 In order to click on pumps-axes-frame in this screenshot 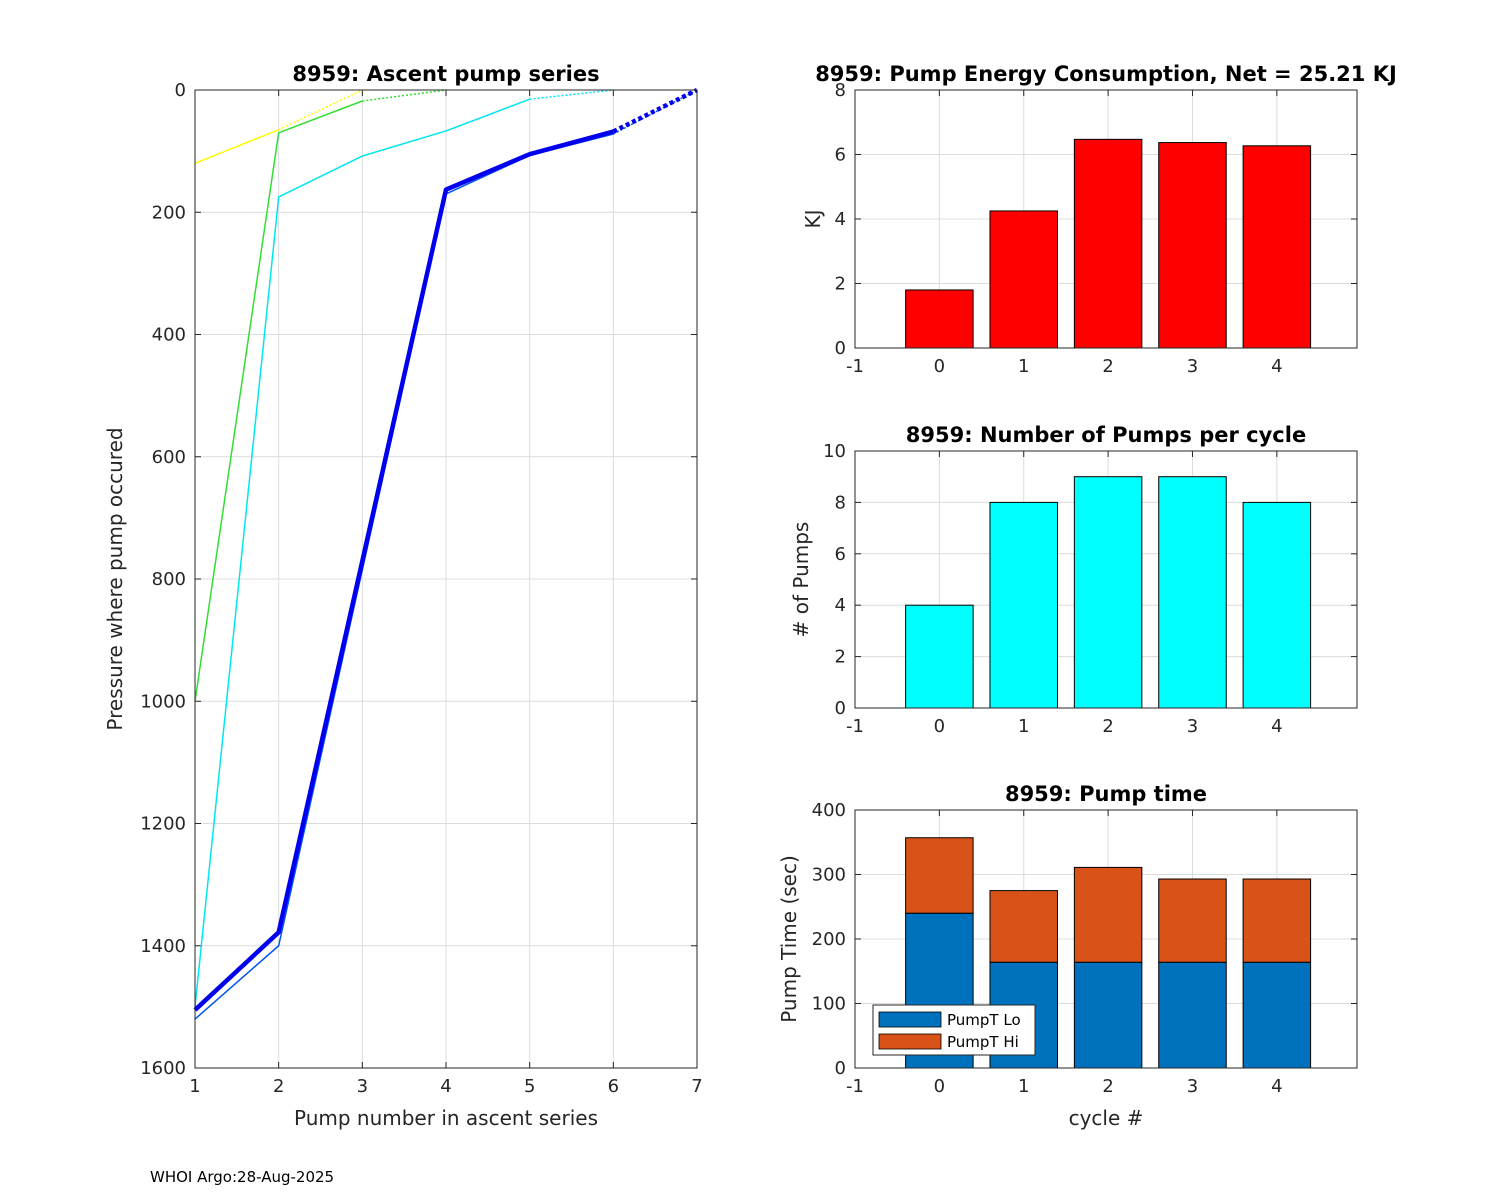, I will do `click(1106, 579)`.